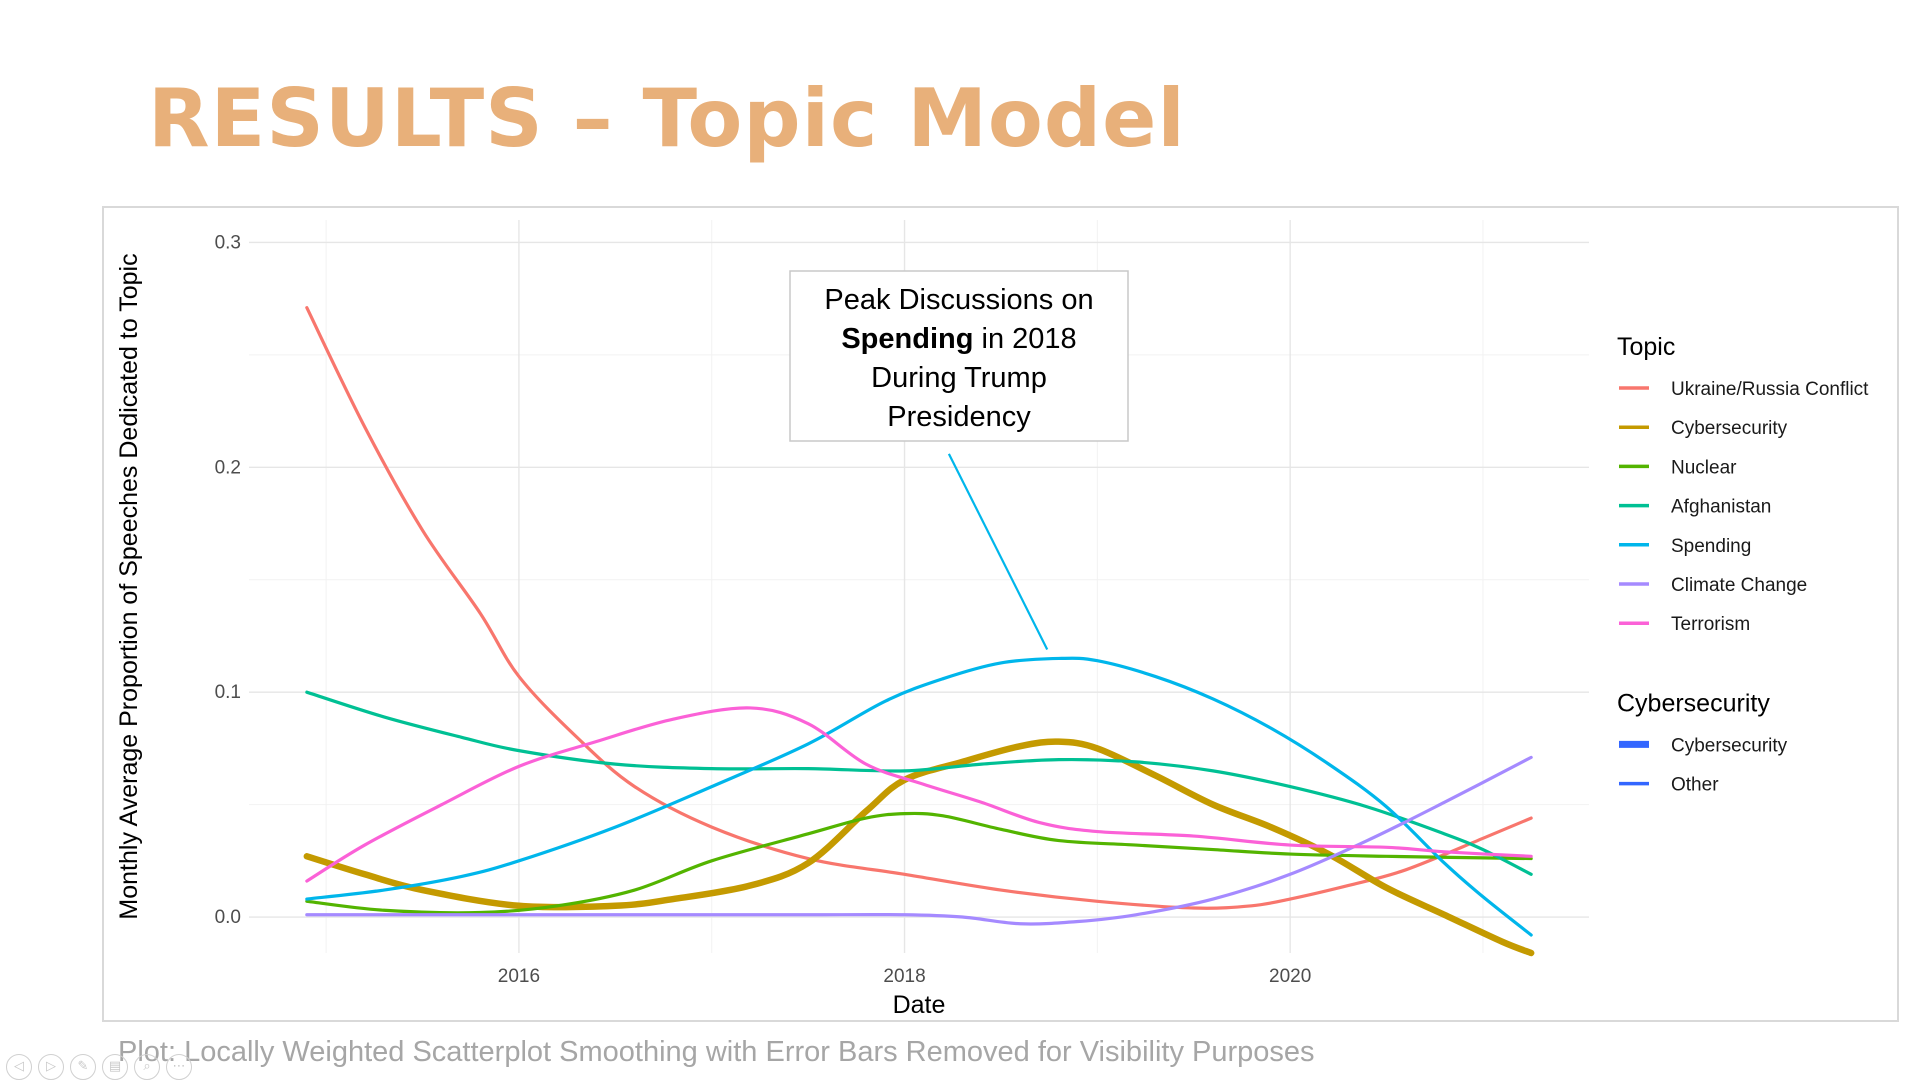 The height and width of the screenshot is (1080, 1920). I want to click on annotation-line: During Trump, so click(959, 378).